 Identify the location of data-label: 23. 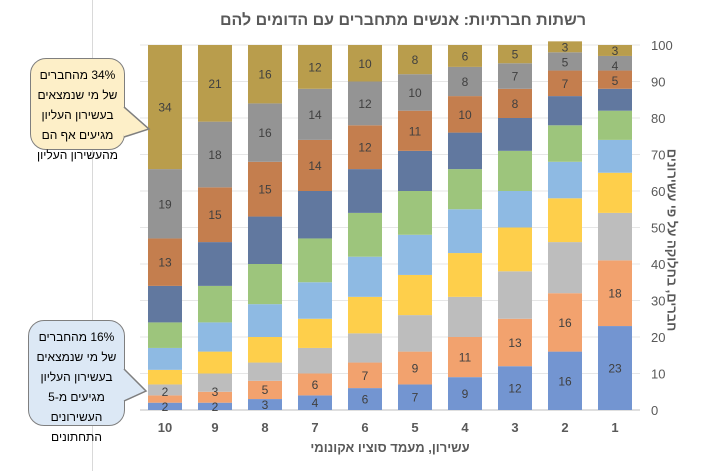
(615, 369).